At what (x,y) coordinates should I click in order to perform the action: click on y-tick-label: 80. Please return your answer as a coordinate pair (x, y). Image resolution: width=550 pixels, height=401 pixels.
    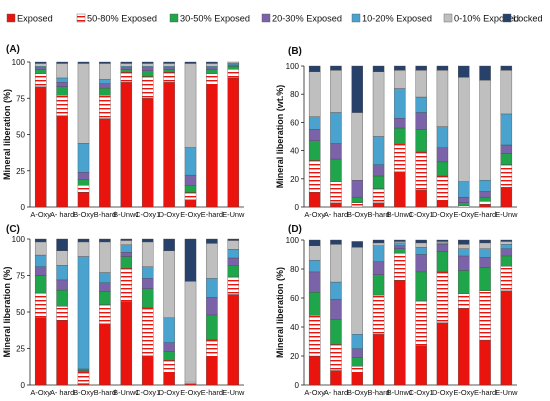
    Looking at the image, I should click on (294, 269).